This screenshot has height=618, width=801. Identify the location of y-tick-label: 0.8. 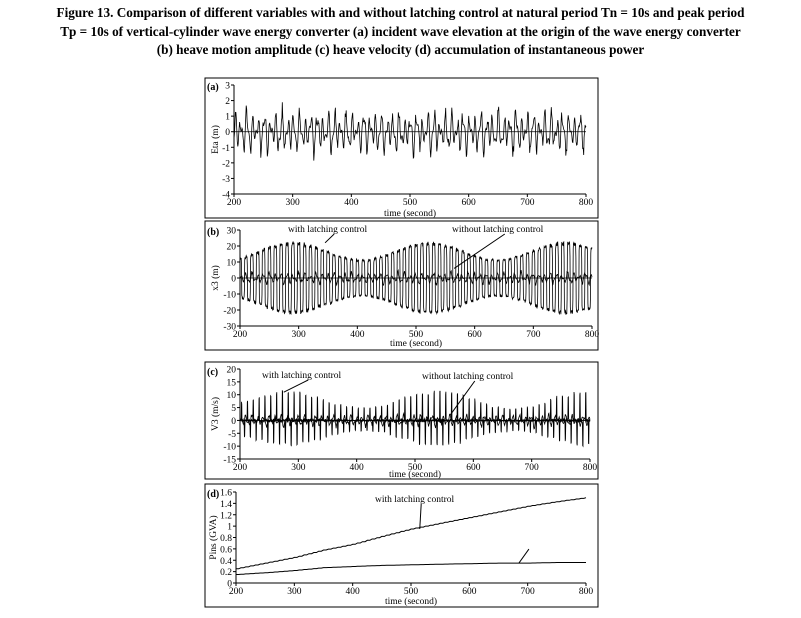
(226, 539).